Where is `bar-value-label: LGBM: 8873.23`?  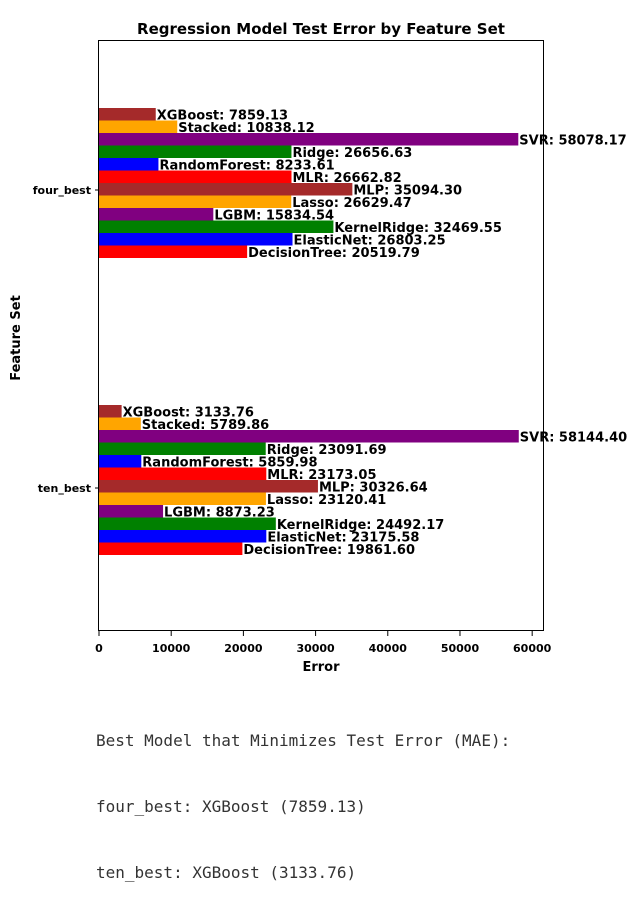
bar-value-label: LGBM: 8873.23 is located at coordinates (219, 512).